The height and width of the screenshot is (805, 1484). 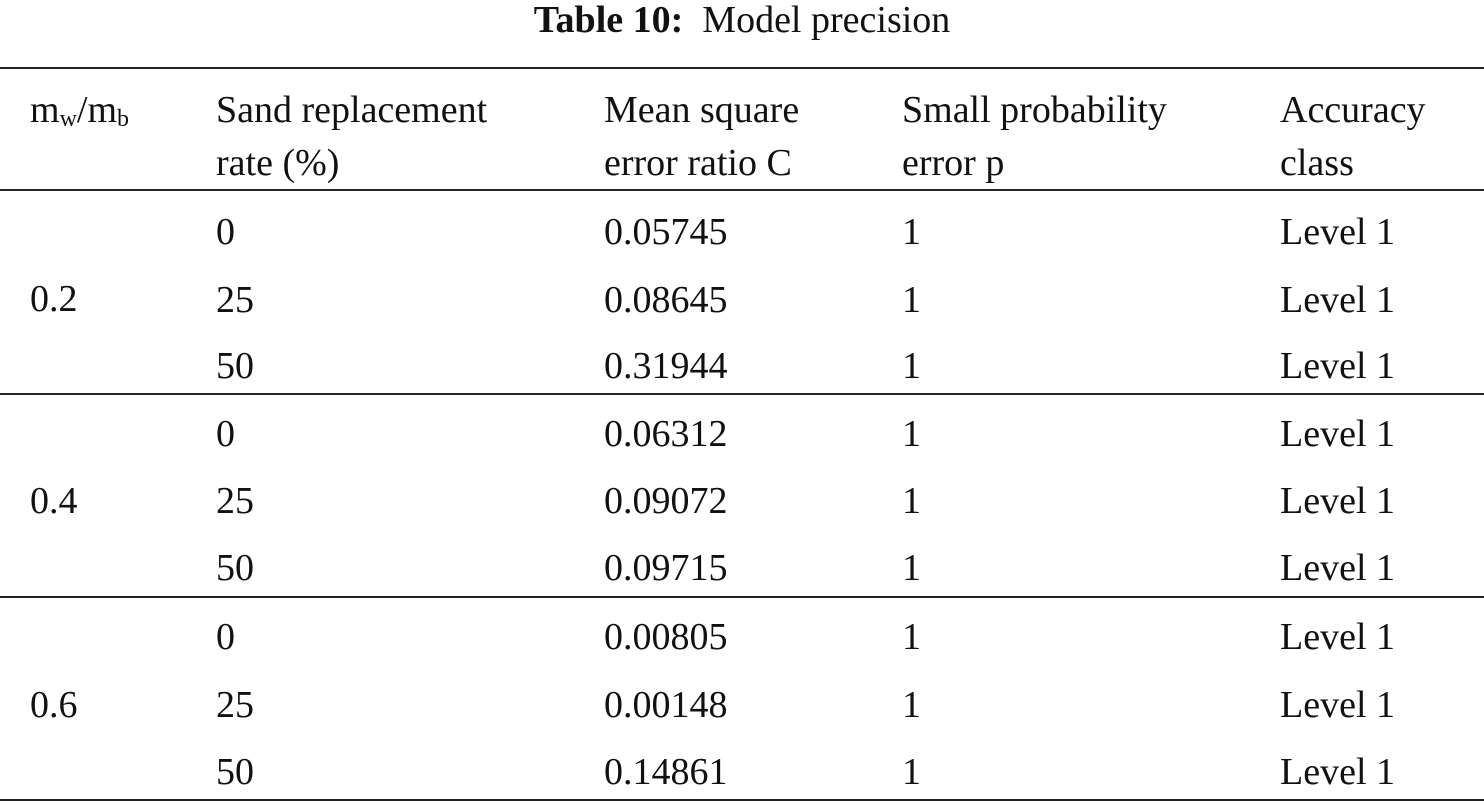 I want to click on cell: 0.00148, so click(x=666, y=705).